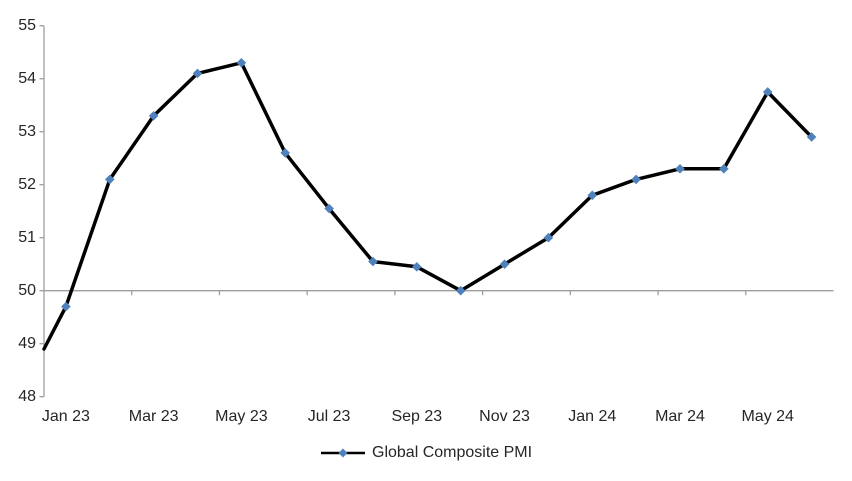 The width and height of the screenshot is (852, 481). I want to click on x-axis-tick-label: Nov 23, so click(504, 416).